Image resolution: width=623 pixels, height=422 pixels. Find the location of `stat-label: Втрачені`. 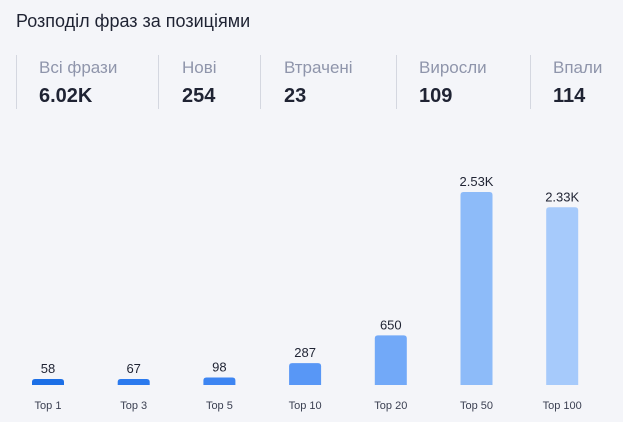

stat-label: Втрачені is located at coordinates (318, 67).